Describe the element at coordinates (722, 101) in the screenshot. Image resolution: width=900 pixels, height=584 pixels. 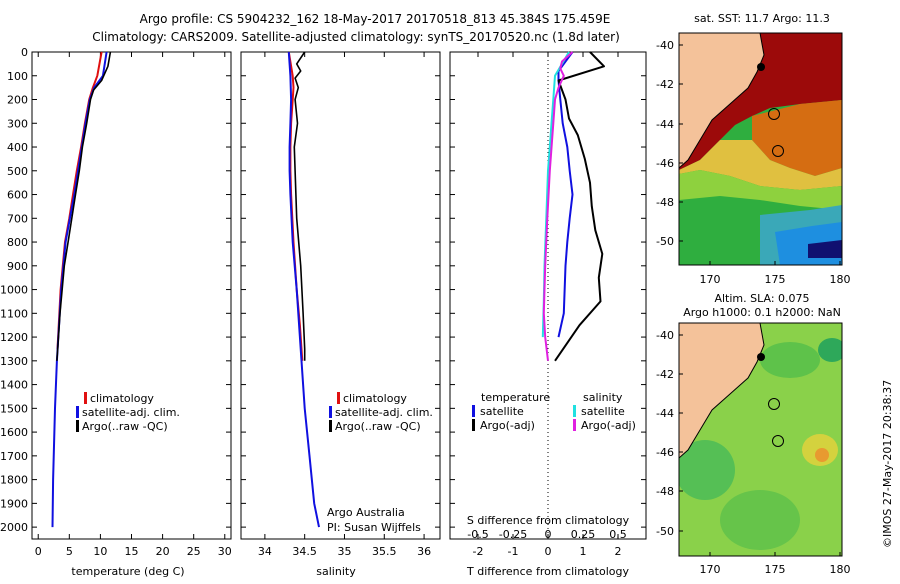
I see `sst-landmass` at that location.